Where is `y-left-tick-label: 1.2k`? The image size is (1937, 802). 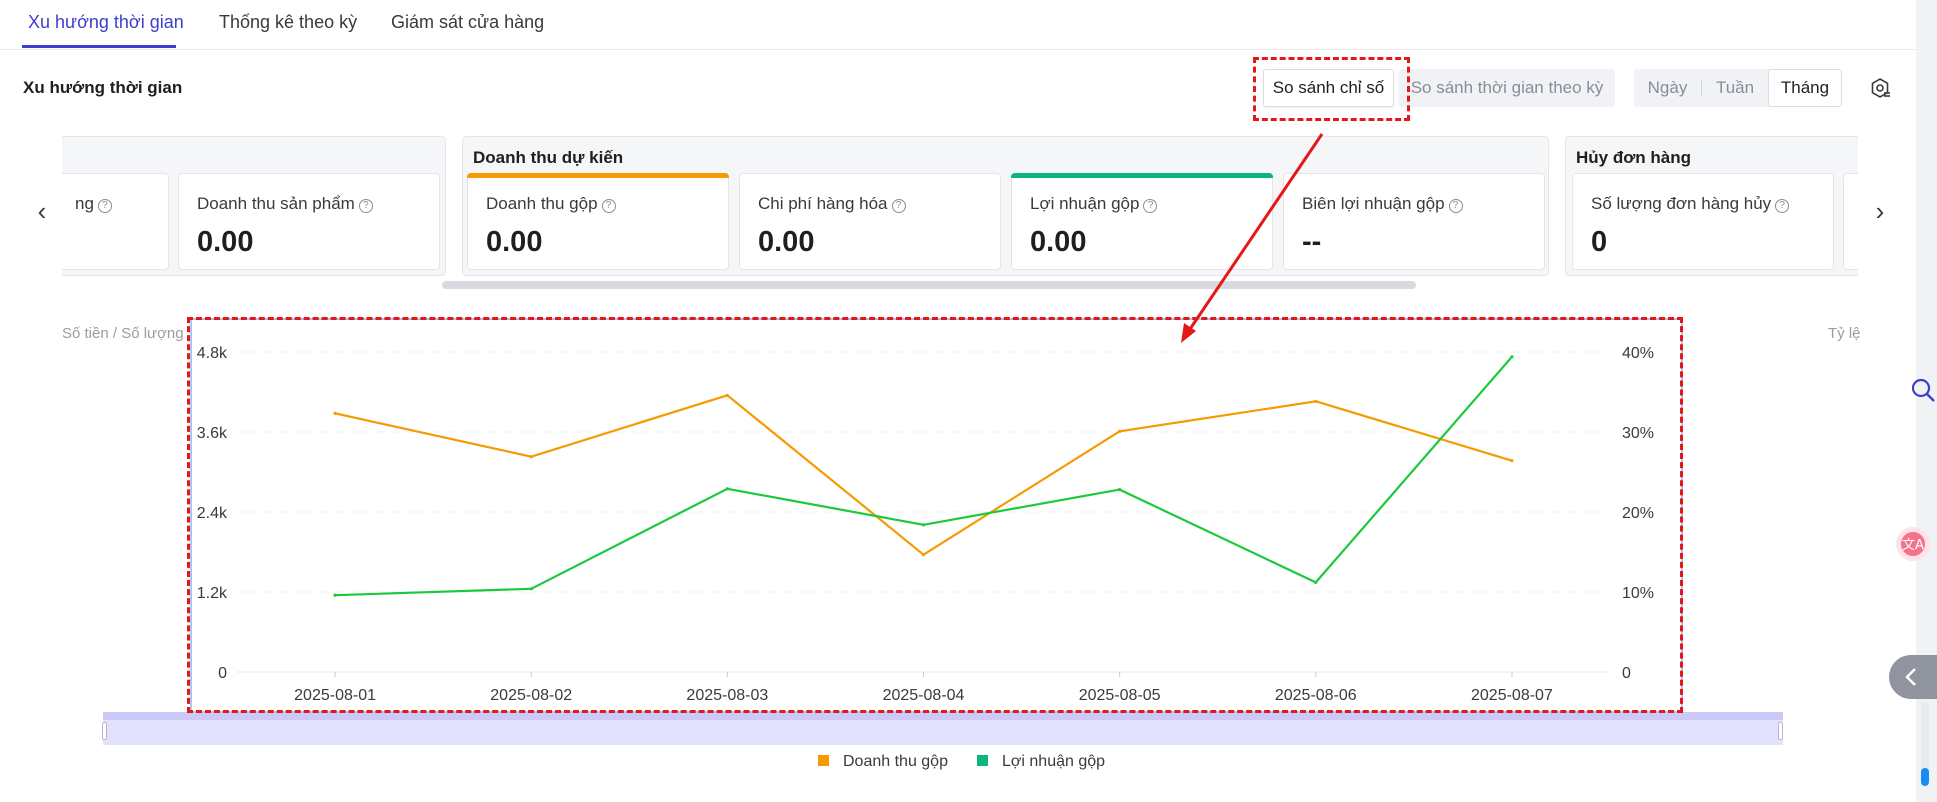 y-left-tick-label: 1.2k is located at coordinates (212, 593).